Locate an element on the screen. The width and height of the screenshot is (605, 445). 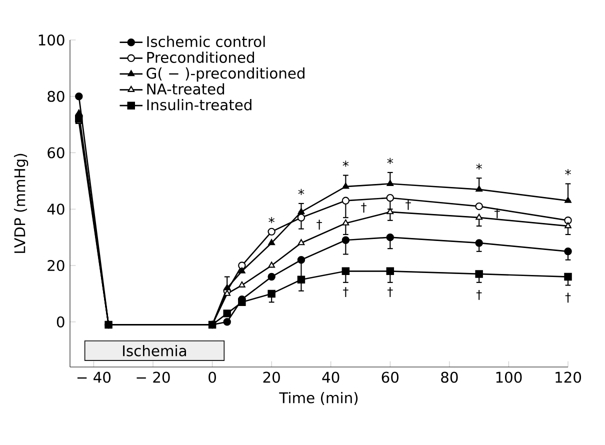
band-label: Ischemia is located at coordinates (154, 350).